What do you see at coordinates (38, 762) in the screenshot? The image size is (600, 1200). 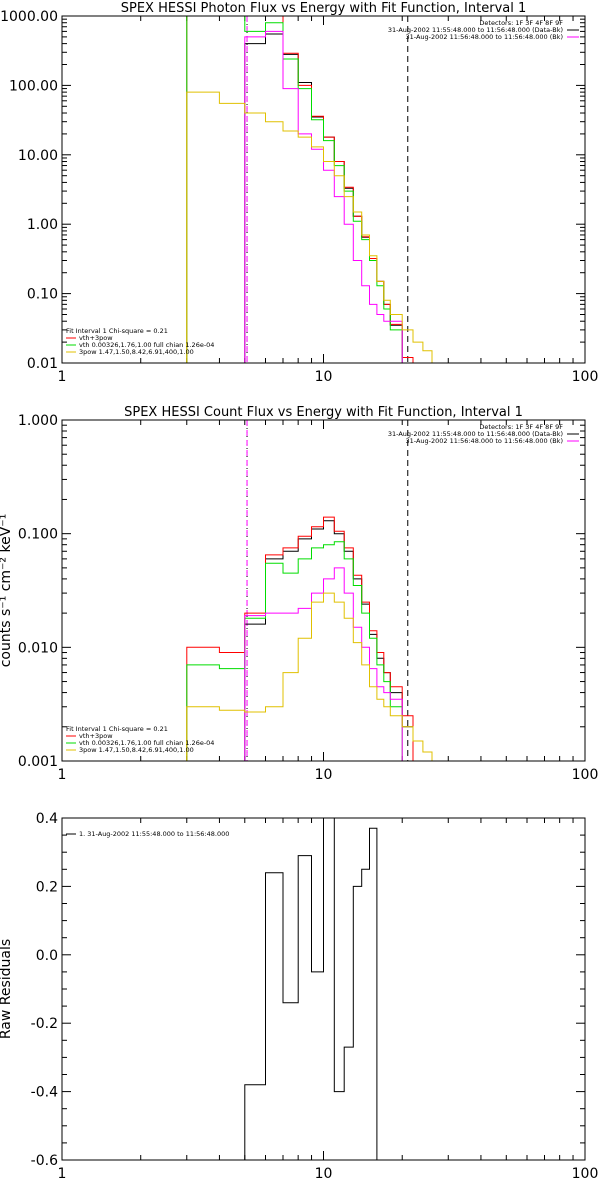 I see `y-tick-label: 0.001` at bounding box center [38, 762].